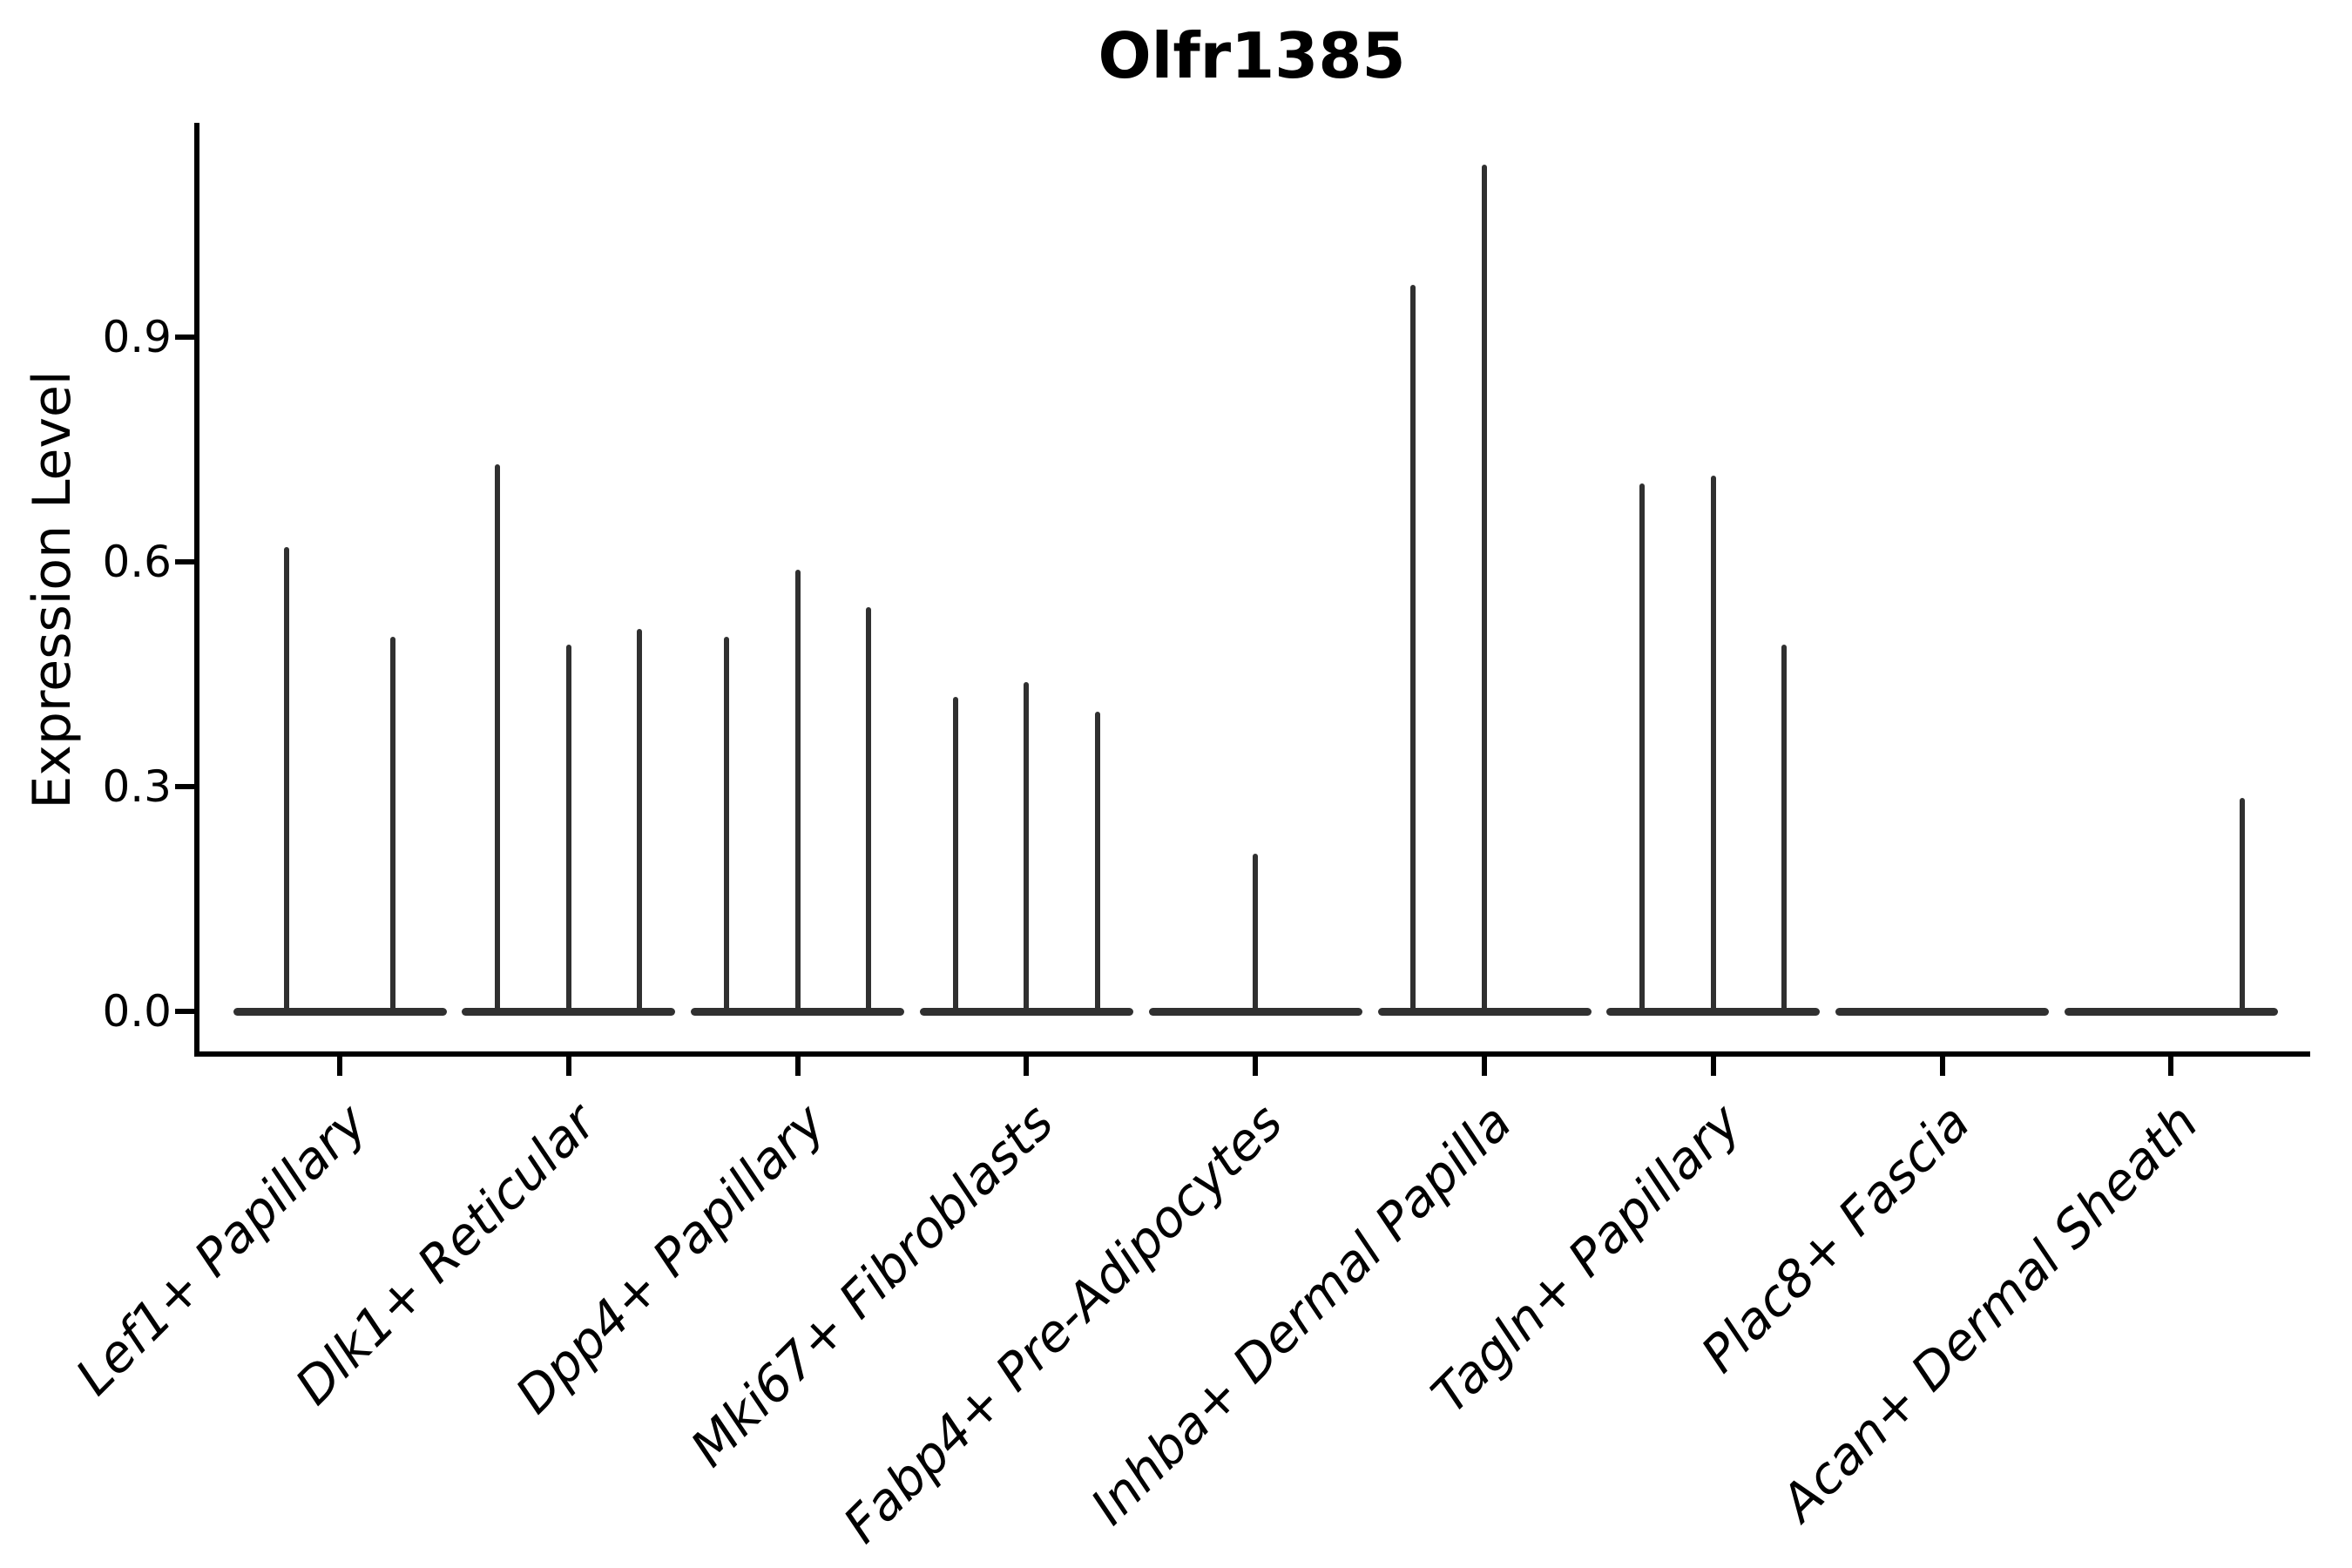  What do you see at coordinates (137, 562) in the screenshot?
I see `y-tick-label: 0.6` at bounding box center [137, 562].